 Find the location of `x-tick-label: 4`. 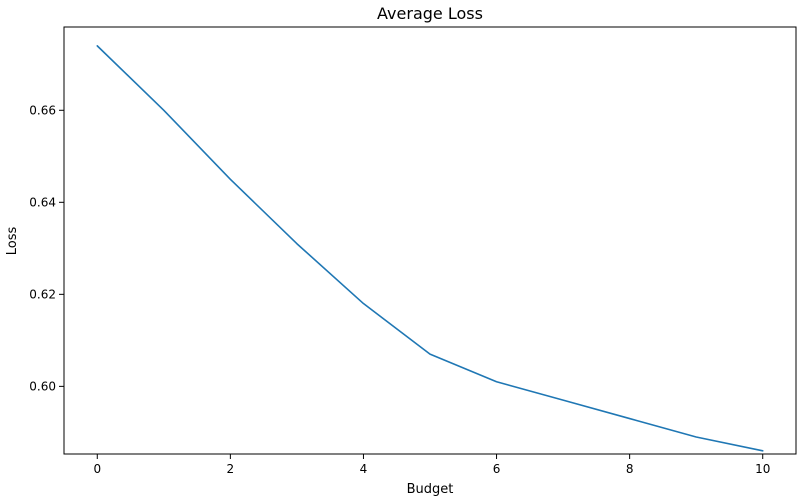

x-tick-label: 4 is located at coordinates (364, 469).